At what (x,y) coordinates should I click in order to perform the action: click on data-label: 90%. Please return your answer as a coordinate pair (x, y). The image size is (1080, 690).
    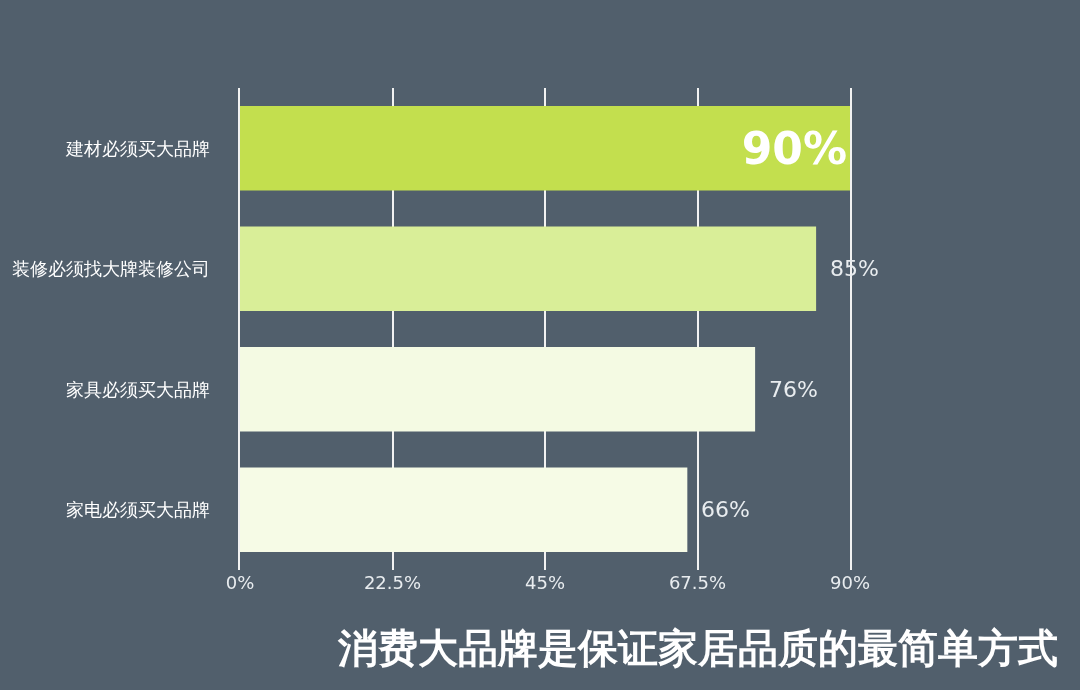
    Looking at the image, I should click on (794, 148).